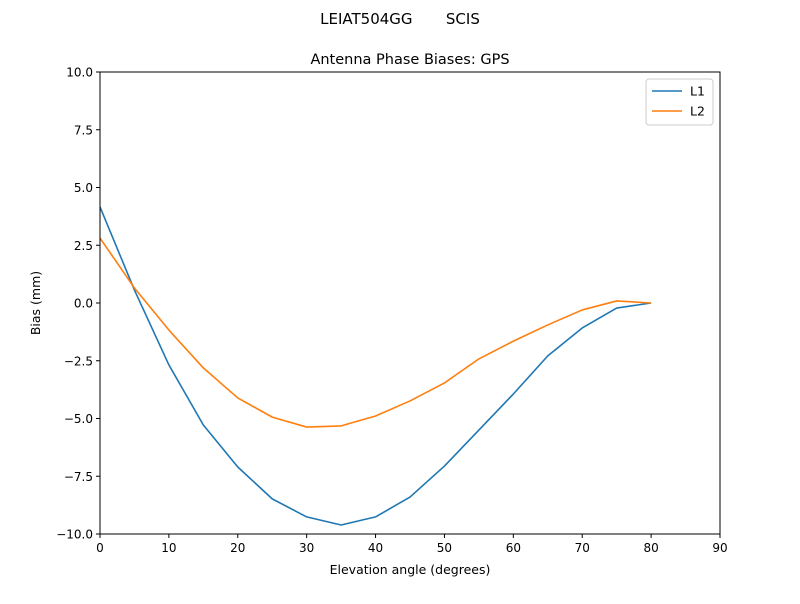 Image resolution: width=800 pixels, height=604 pixels. What do you see at coordinates (168, 548) in the screenshot?
I see `x-tick-label: 10` at bounding box center [168, 548].